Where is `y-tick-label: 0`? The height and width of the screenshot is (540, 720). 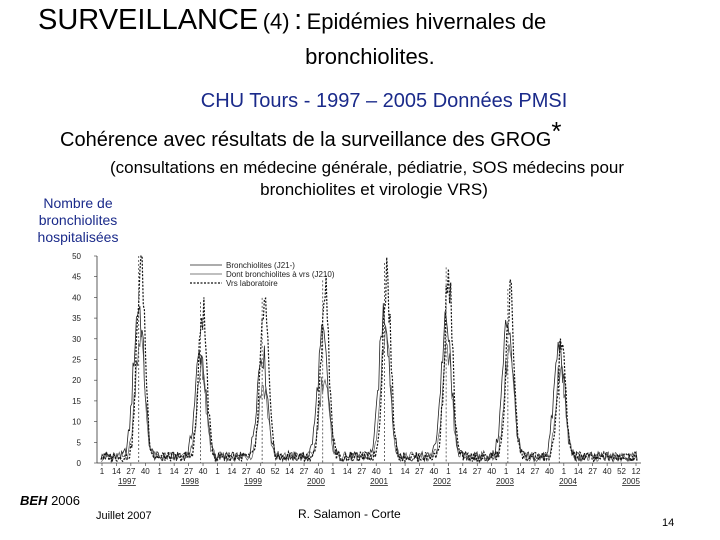 y-tick-label: 0 is located at coordinates (79, 463).